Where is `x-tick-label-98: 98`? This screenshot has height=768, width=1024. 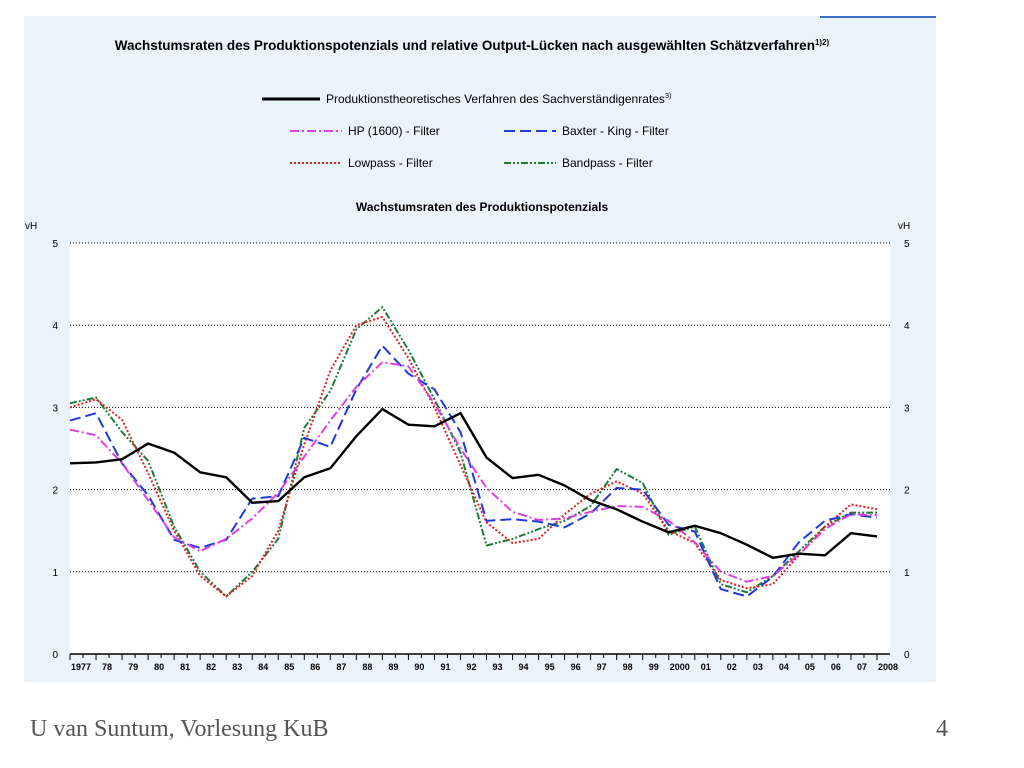 x-tick-label-98: 98 is located at coordinates (628, 667).